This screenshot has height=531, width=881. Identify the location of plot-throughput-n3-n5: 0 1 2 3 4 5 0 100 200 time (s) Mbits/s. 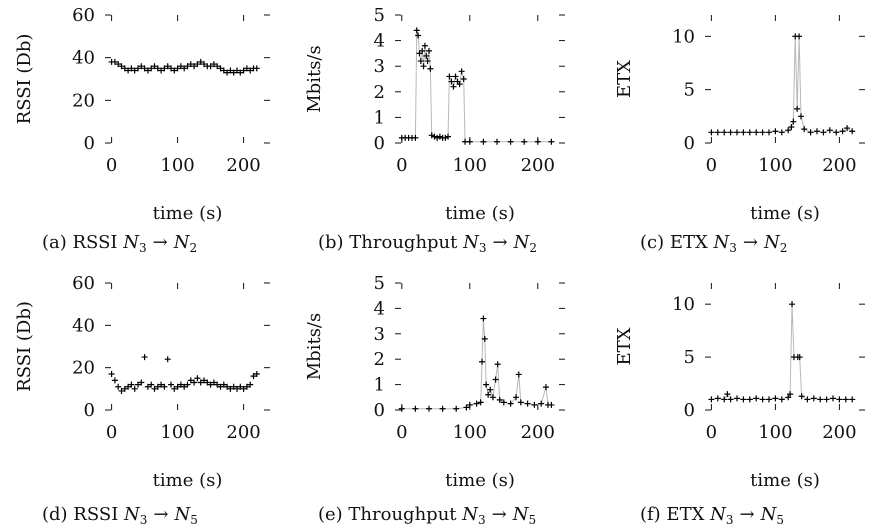
(434, 382).